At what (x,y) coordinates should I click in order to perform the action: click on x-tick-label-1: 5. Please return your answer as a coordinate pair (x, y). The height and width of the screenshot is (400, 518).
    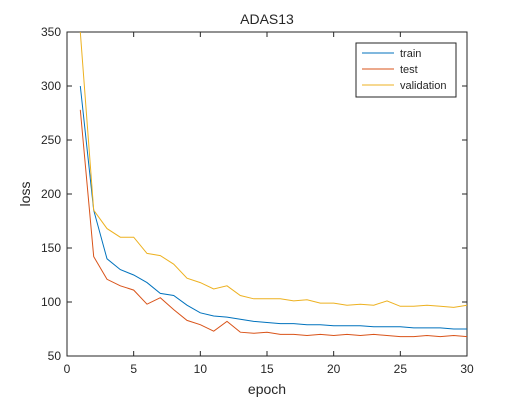
    Looking at the image, I should click on (133, 369).